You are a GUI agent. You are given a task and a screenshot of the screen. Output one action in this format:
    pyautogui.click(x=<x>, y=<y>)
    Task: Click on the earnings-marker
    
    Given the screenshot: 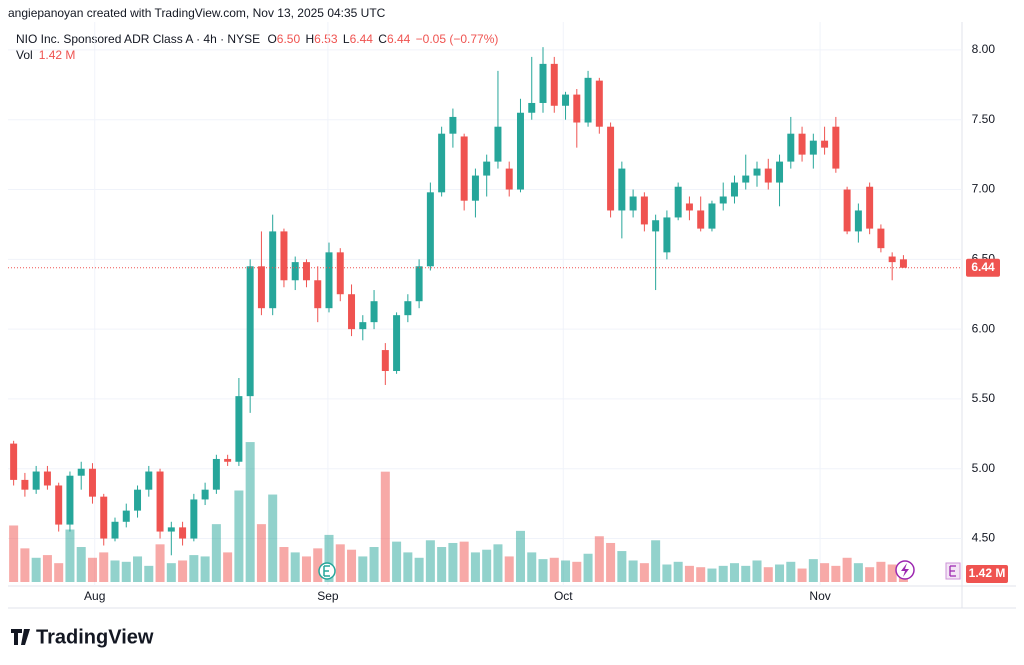 What is the action you would take?
    pyautogui.click(x=327, y=571)
    